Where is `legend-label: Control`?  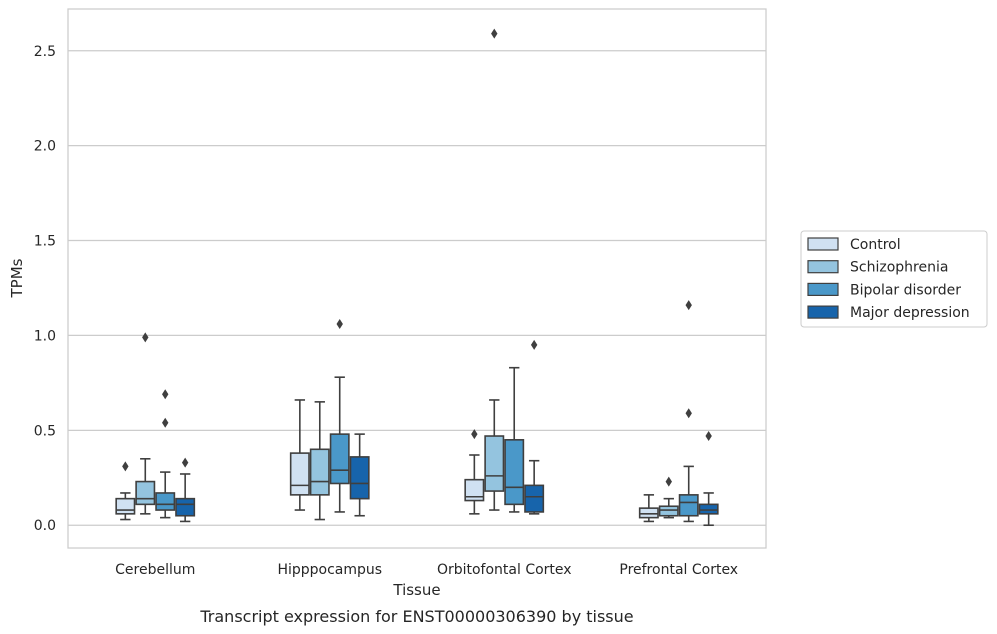
legend-label: Control is located at coordinates (875, 245).